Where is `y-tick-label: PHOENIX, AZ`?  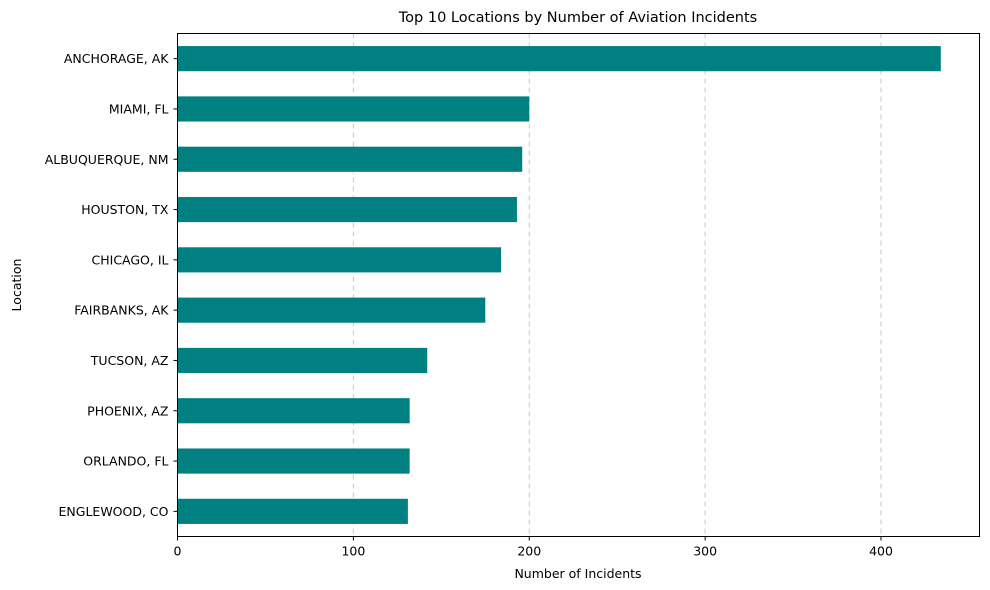
y-tick-label: PHOENIX, AZ is located at coordinates (127, 410).